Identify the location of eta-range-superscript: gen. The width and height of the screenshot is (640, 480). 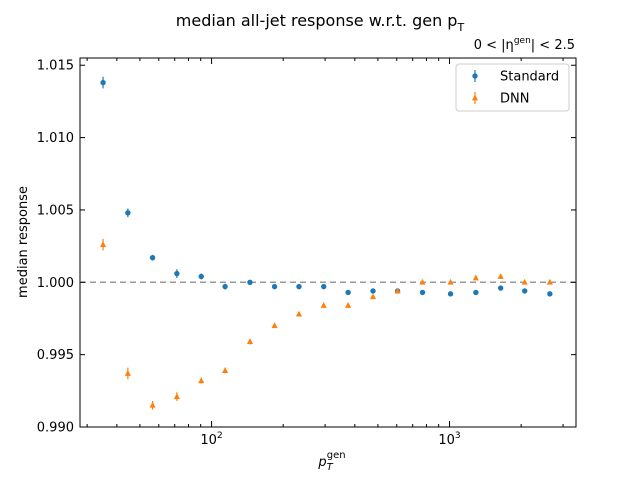
(522, 41).